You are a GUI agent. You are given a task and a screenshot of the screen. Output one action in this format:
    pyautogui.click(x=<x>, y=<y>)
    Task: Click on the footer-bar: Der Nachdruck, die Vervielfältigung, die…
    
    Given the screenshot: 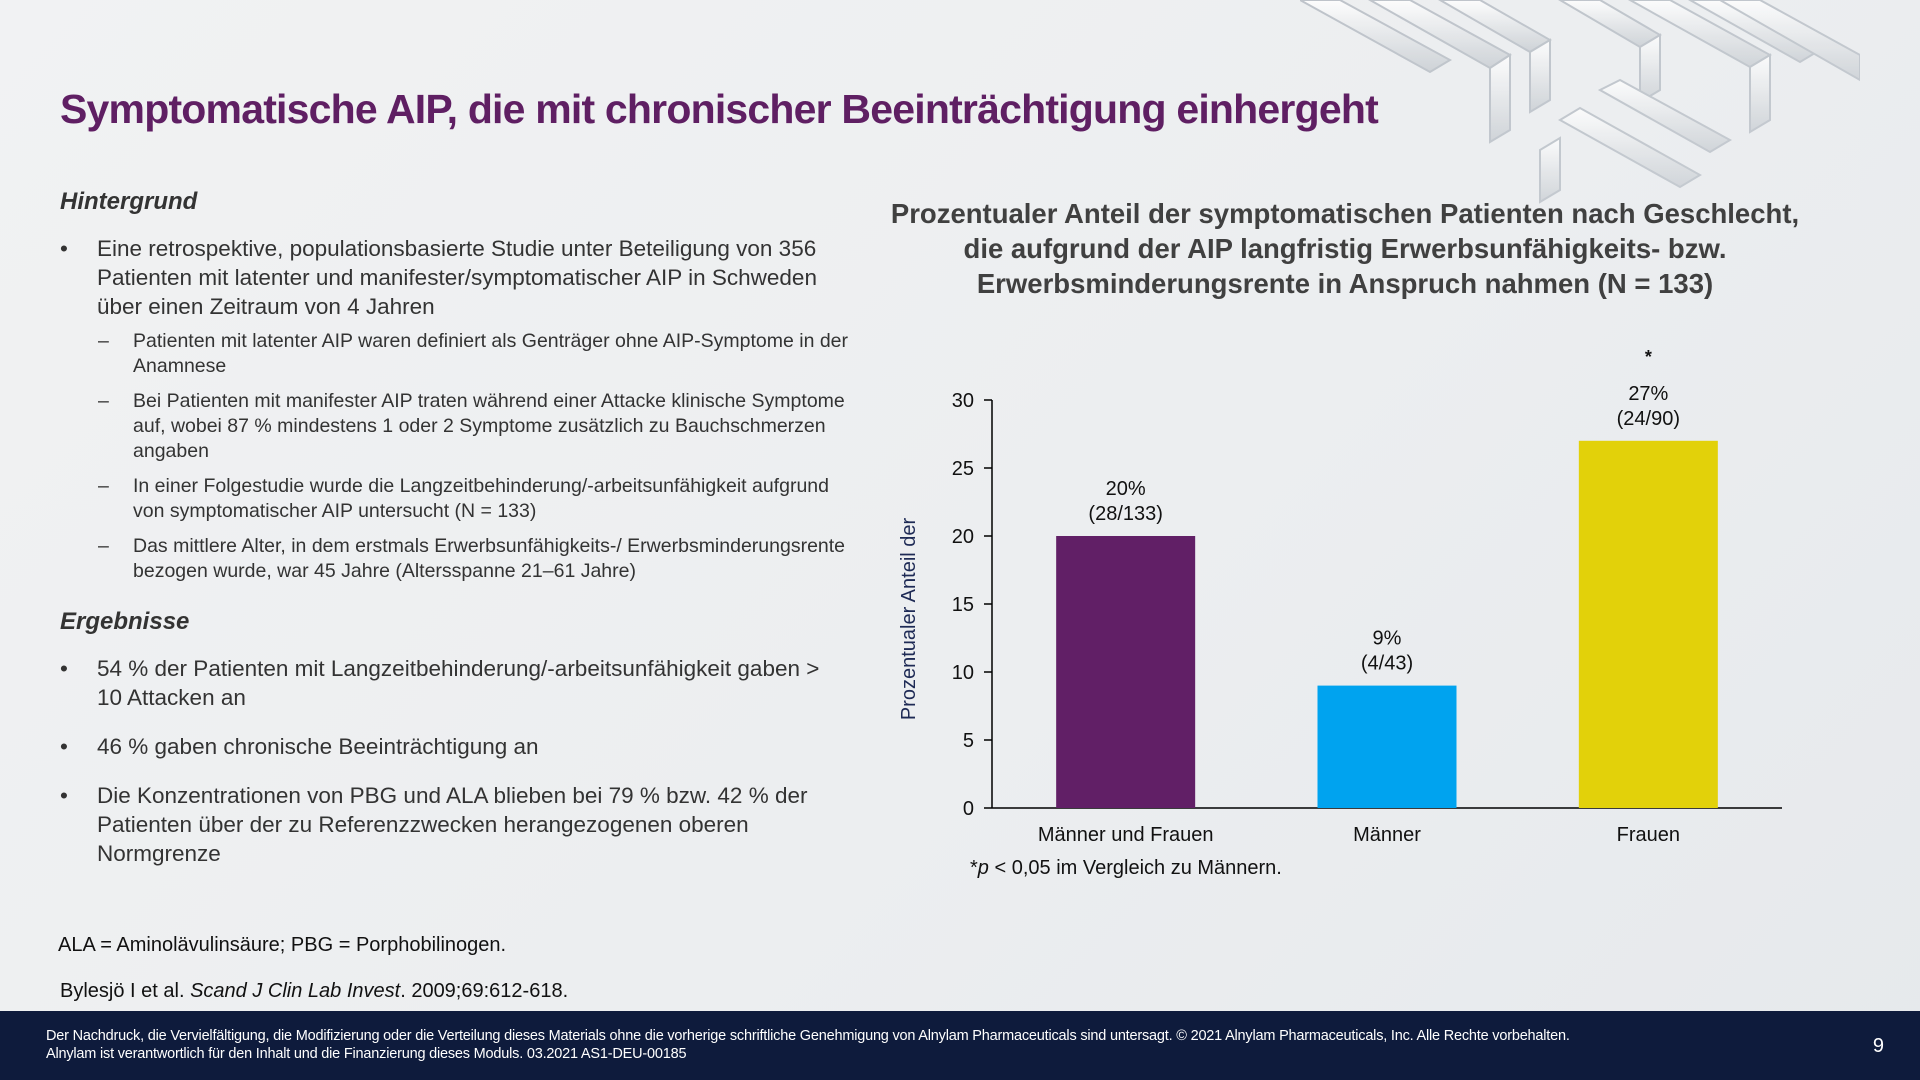 What is the action you would take?
    pyautogui.click(x=960, y=1045)
    